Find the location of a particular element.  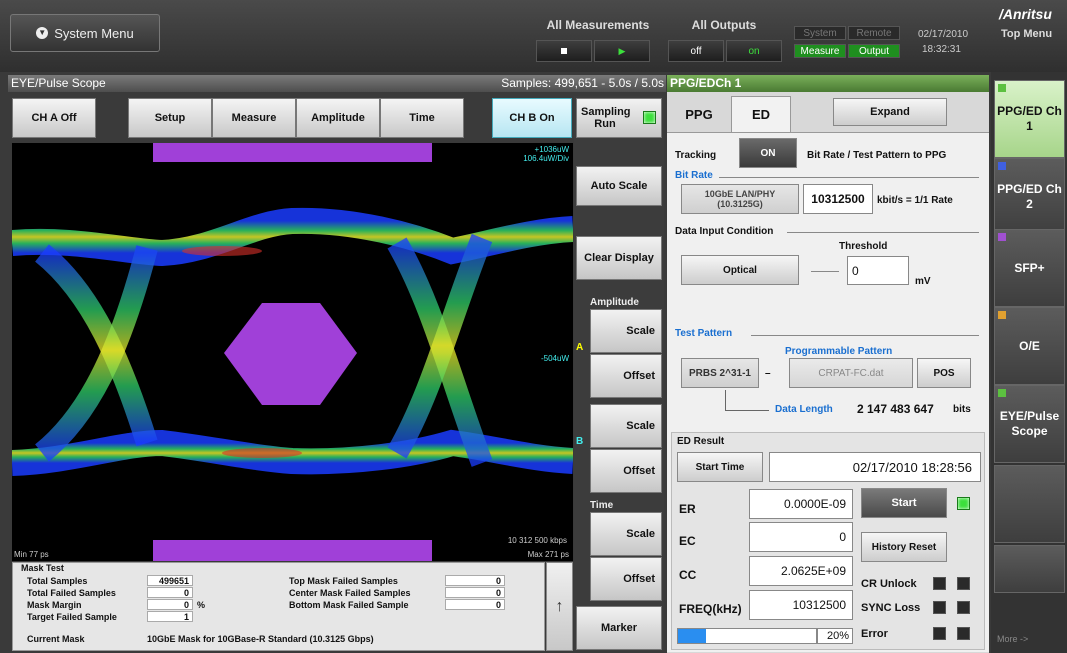

pattern-file-button: CRPAT-FC.dat is located at coordinates (851, 373).